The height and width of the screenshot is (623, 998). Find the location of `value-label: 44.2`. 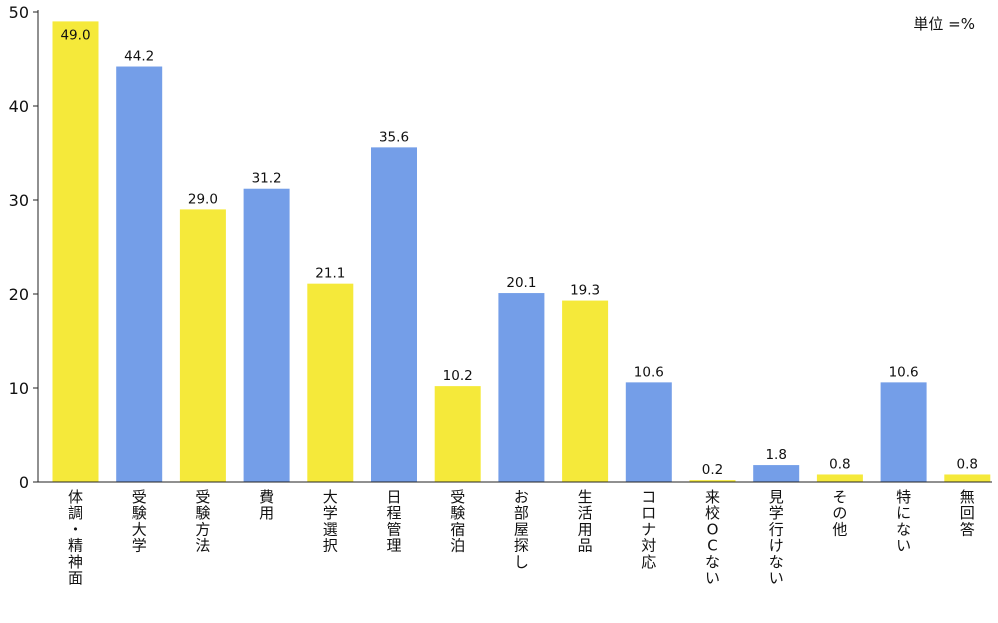

value-label: 44.2 is located at coordinates (139, 57).